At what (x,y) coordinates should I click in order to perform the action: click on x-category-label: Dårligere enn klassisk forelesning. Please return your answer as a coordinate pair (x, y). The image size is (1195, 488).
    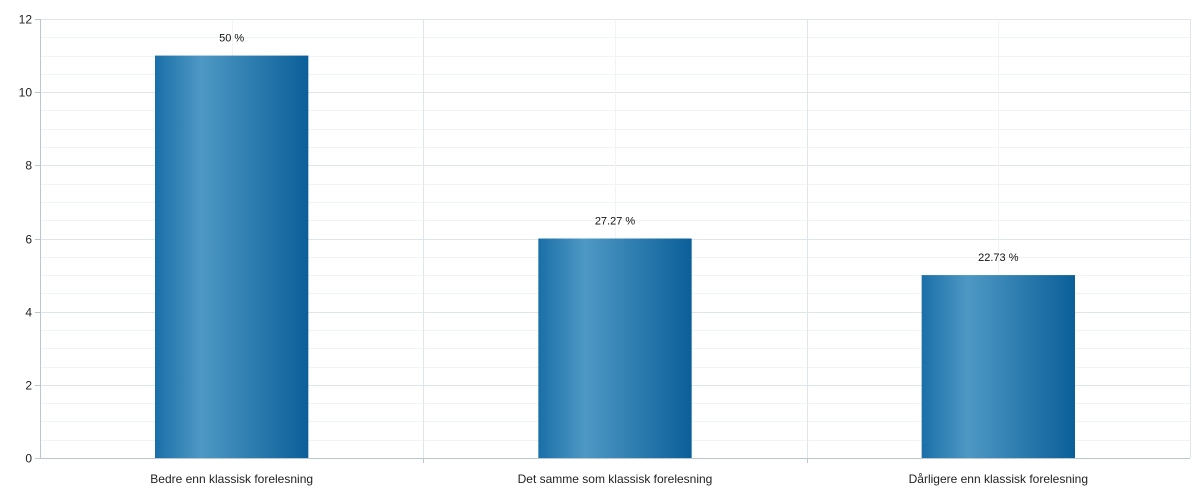
    Looking at the image, I should click on (998, 479).